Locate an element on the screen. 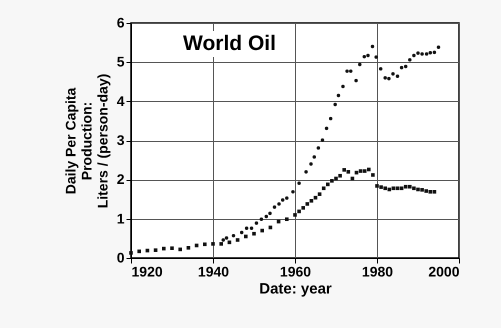 The width and height of the screenshot is (501, 328). y-axis-title: Daily Per Capita Production: Liters / (person-day) is located at coordinates (86, 141).